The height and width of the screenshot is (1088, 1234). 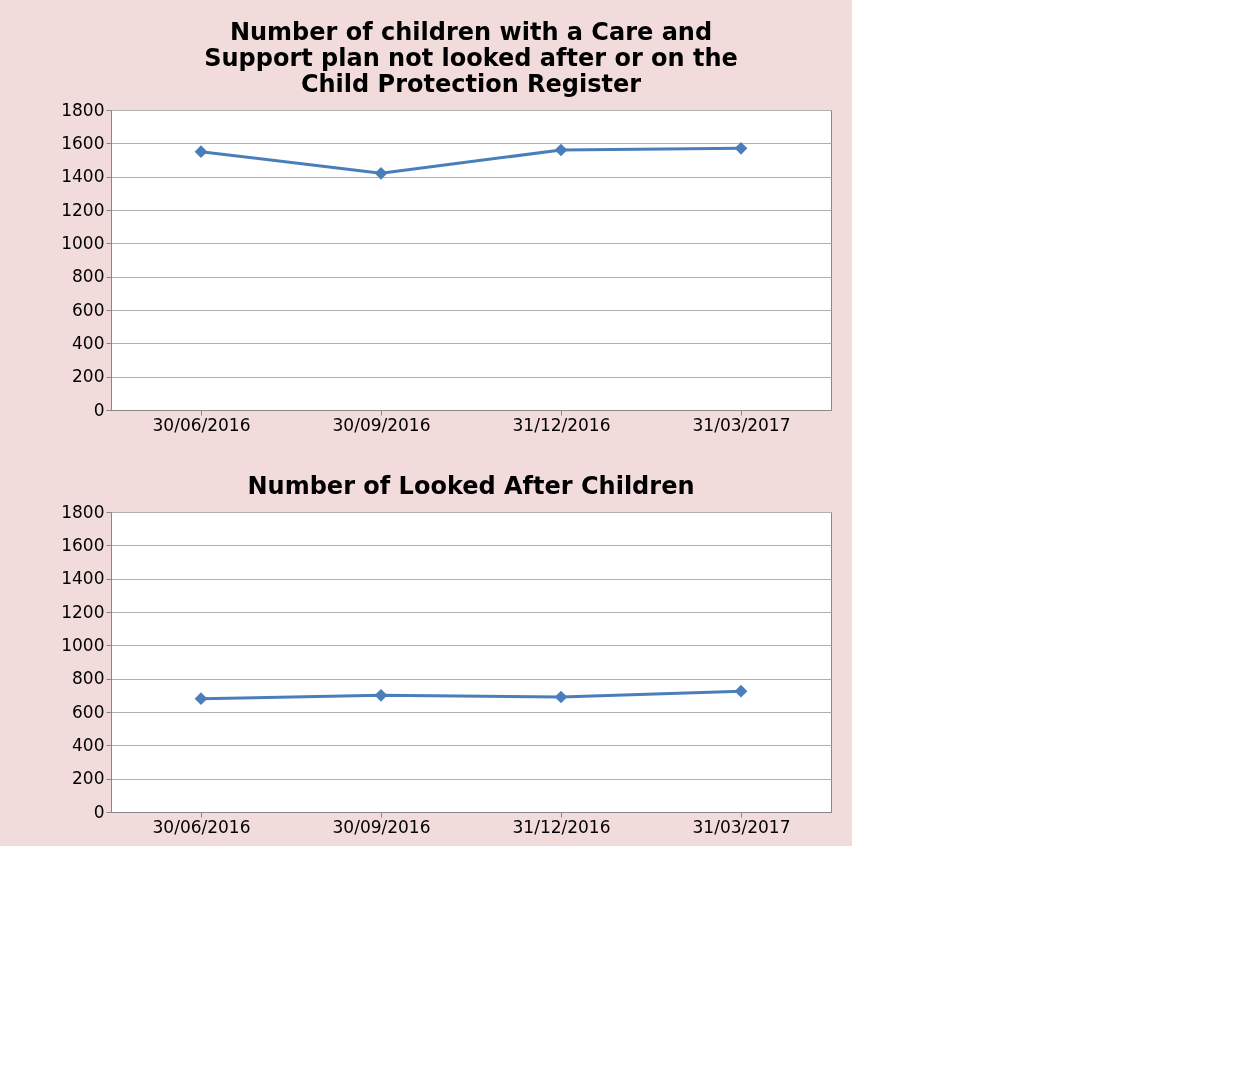 I want to click on chart-title: Number of children with a Care and Support plan not looked after or on the Child Protection Register, so click(x=471, y=58).